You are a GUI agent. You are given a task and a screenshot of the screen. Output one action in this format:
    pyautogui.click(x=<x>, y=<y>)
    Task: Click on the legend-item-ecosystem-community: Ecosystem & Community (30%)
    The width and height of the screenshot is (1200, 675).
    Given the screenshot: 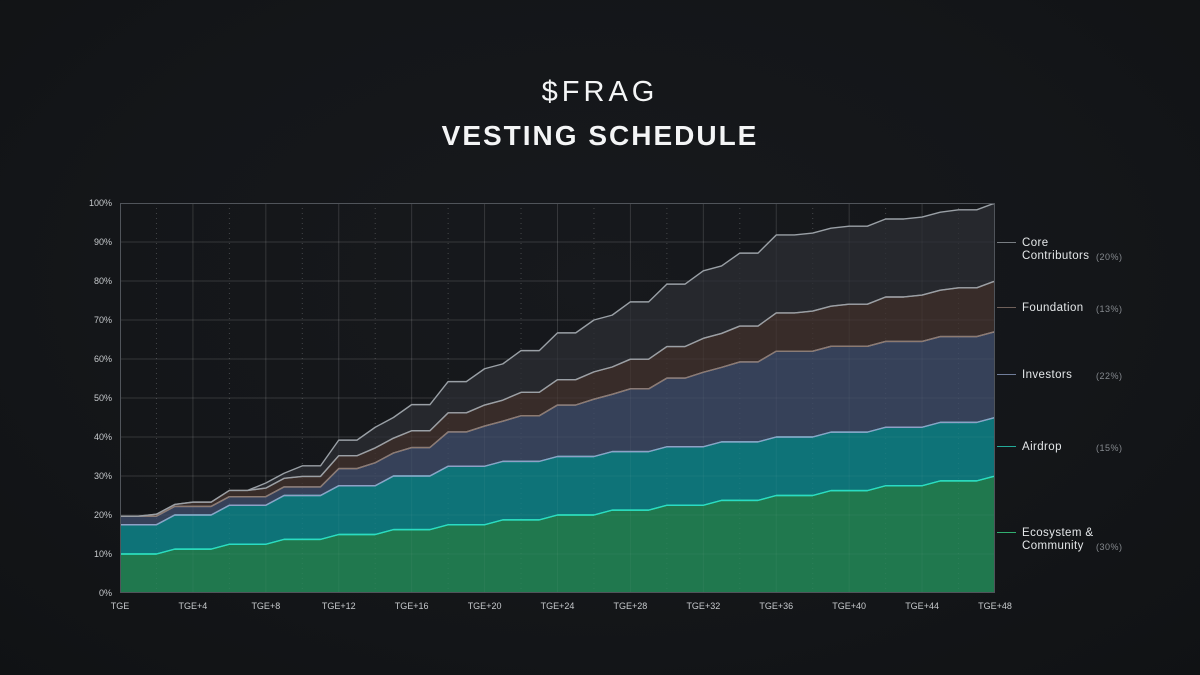 What is the action you would take?
    pyautogui.click(x=1065, y=540)
    